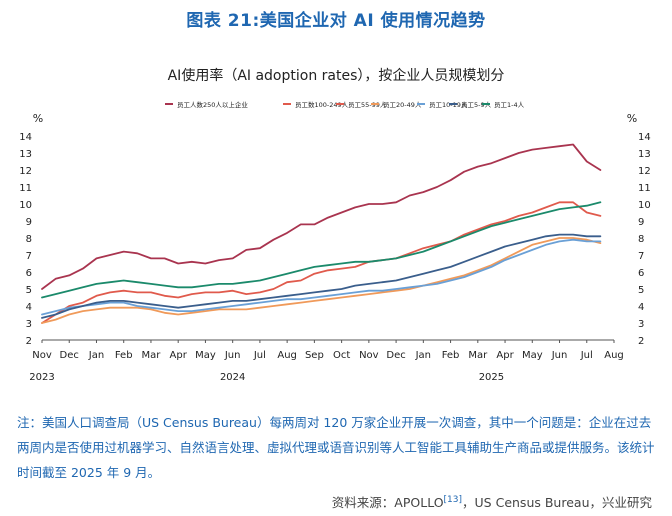 This screenshot has width=672, height=516. What do you see at coordinates (644, 188) in the screenshot?
I see `y-tick-label-right: 11` at bounding box center [644, 188].